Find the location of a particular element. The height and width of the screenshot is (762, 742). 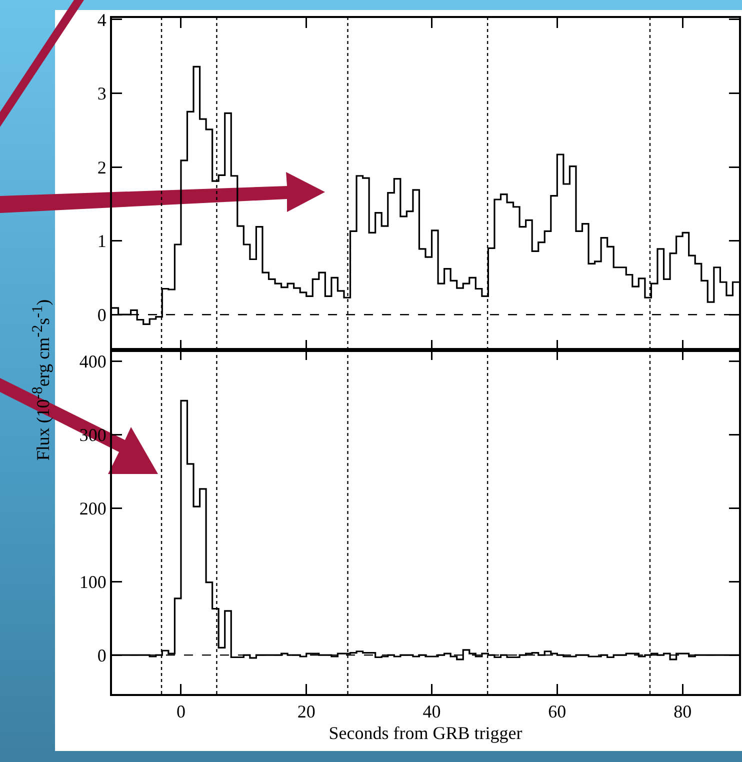

x-axis-title: Seconds from GRB trigger is located at coordinates (425, 733).